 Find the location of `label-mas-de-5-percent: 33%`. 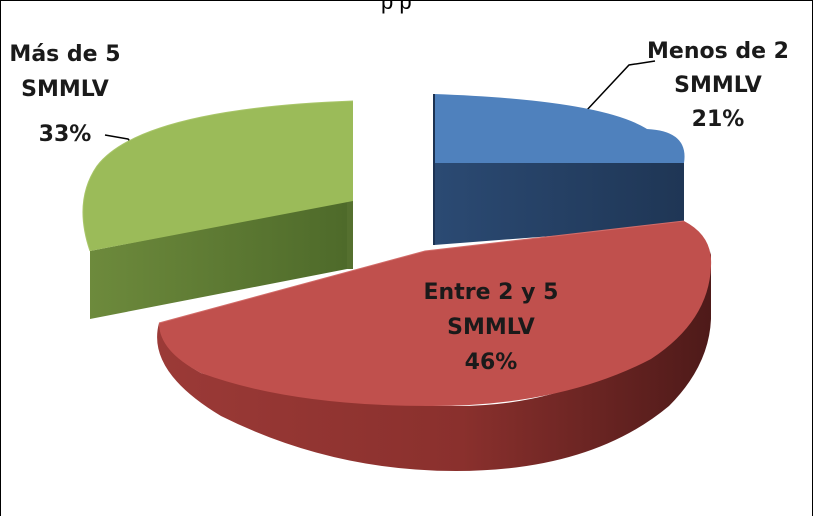

label-mas-de-5-percent: 33% is located at coordinates (65, 134).